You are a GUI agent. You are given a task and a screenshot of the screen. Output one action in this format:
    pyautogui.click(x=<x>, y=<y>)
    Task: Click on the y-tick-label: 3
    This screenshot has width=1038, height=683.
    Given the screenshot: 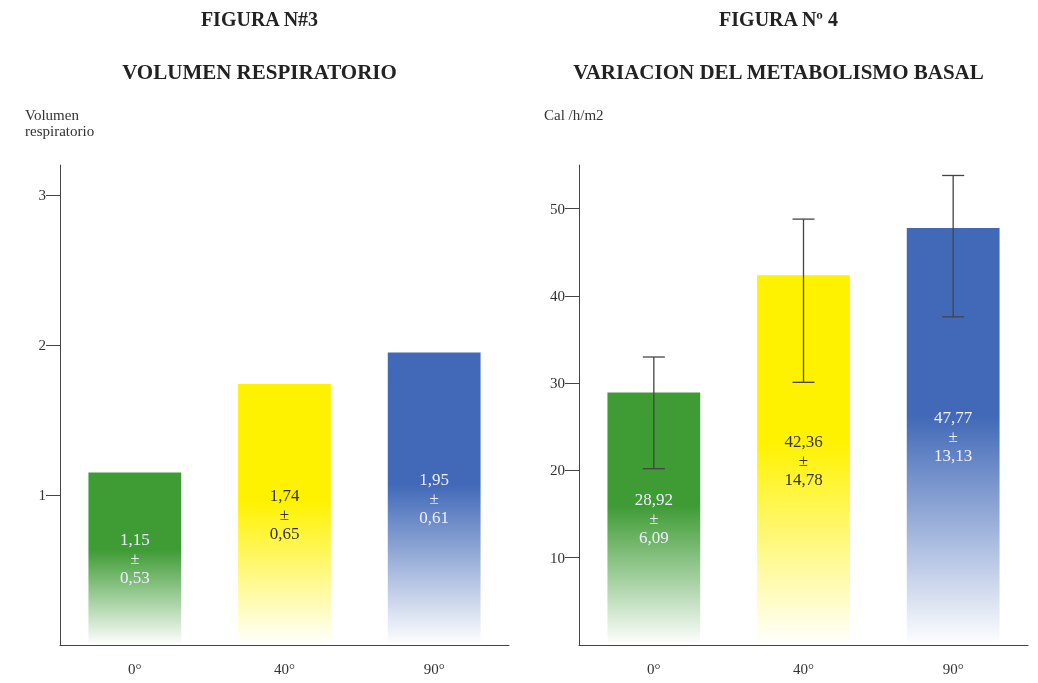 What is the action you would take?
    pyautogui.click(x=42, y=195)
    